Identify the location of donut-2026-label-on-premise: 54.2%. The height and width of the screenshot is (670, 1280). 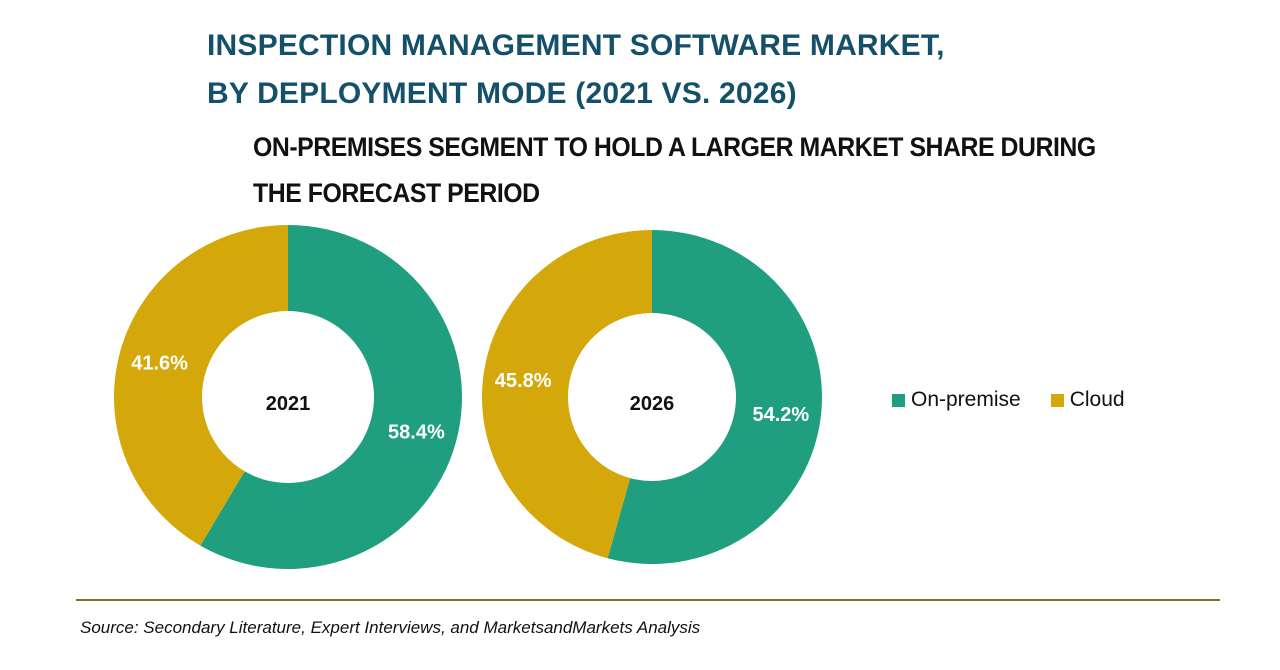
(781, 415).